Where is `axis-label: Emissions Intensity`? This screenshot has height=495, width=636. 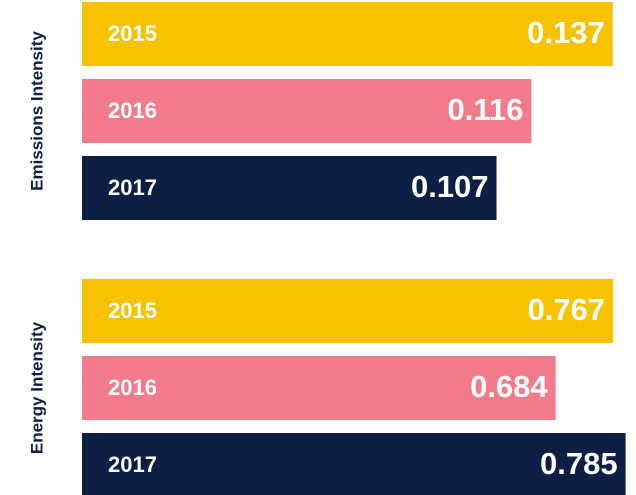 axis-label: Emissions Intensity is located at coordinates (36, 111).